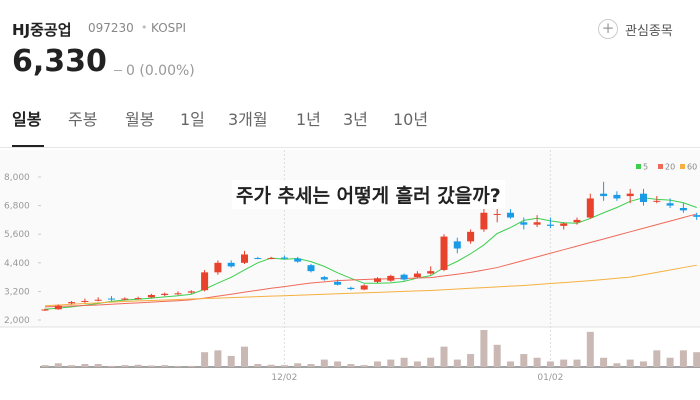  I want to click on legend-label: 60, so click(692, 167).